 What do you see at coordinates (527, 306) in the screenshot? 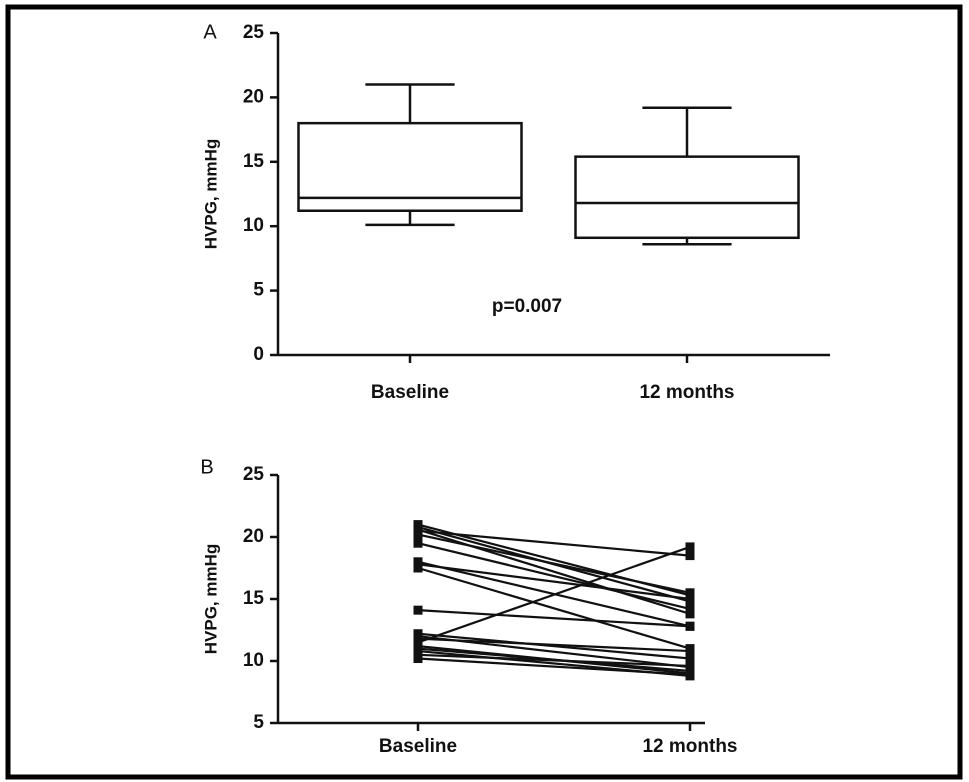
I see `annotation: p=0.007` at bounding box center [527, 306].